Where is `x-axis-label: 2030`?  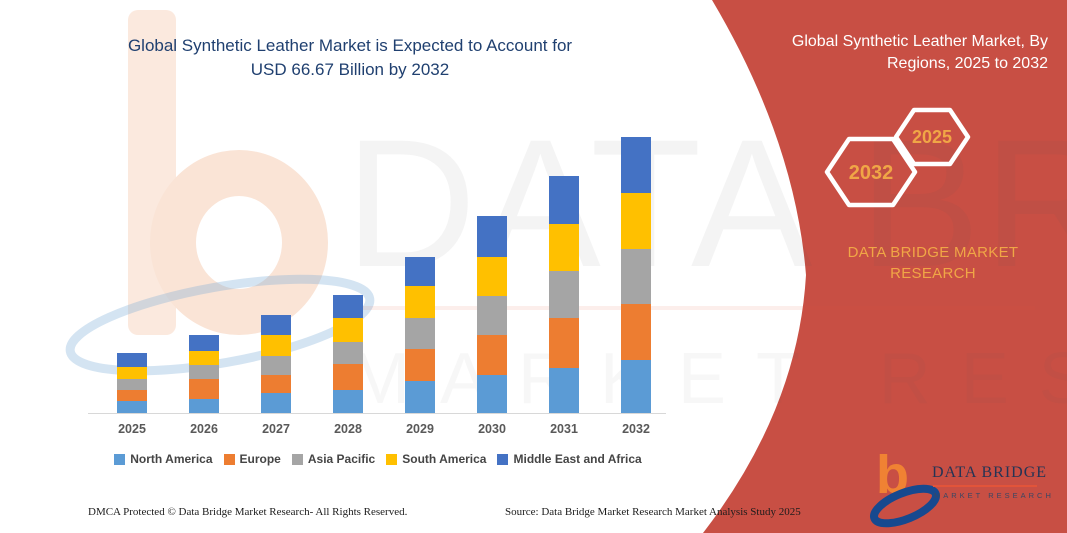
x-axis-label: 2030 is located at coordinates (492, 429).